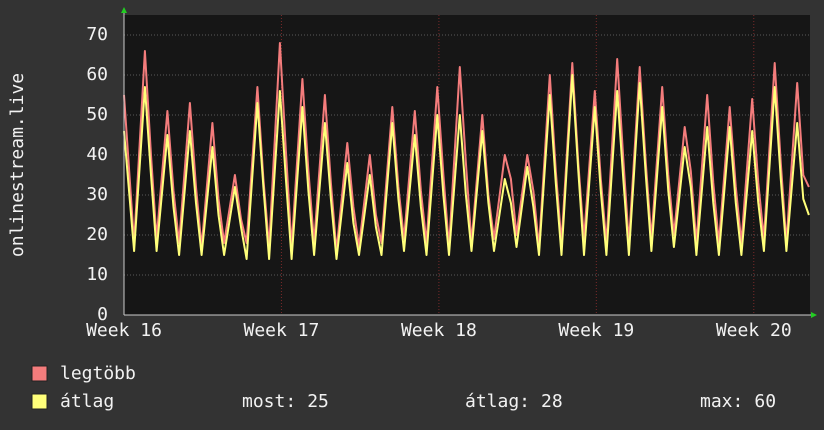 The height and width of the screenshot is (430, 824). I want to click on stat-label: max:, so click(721, 401).